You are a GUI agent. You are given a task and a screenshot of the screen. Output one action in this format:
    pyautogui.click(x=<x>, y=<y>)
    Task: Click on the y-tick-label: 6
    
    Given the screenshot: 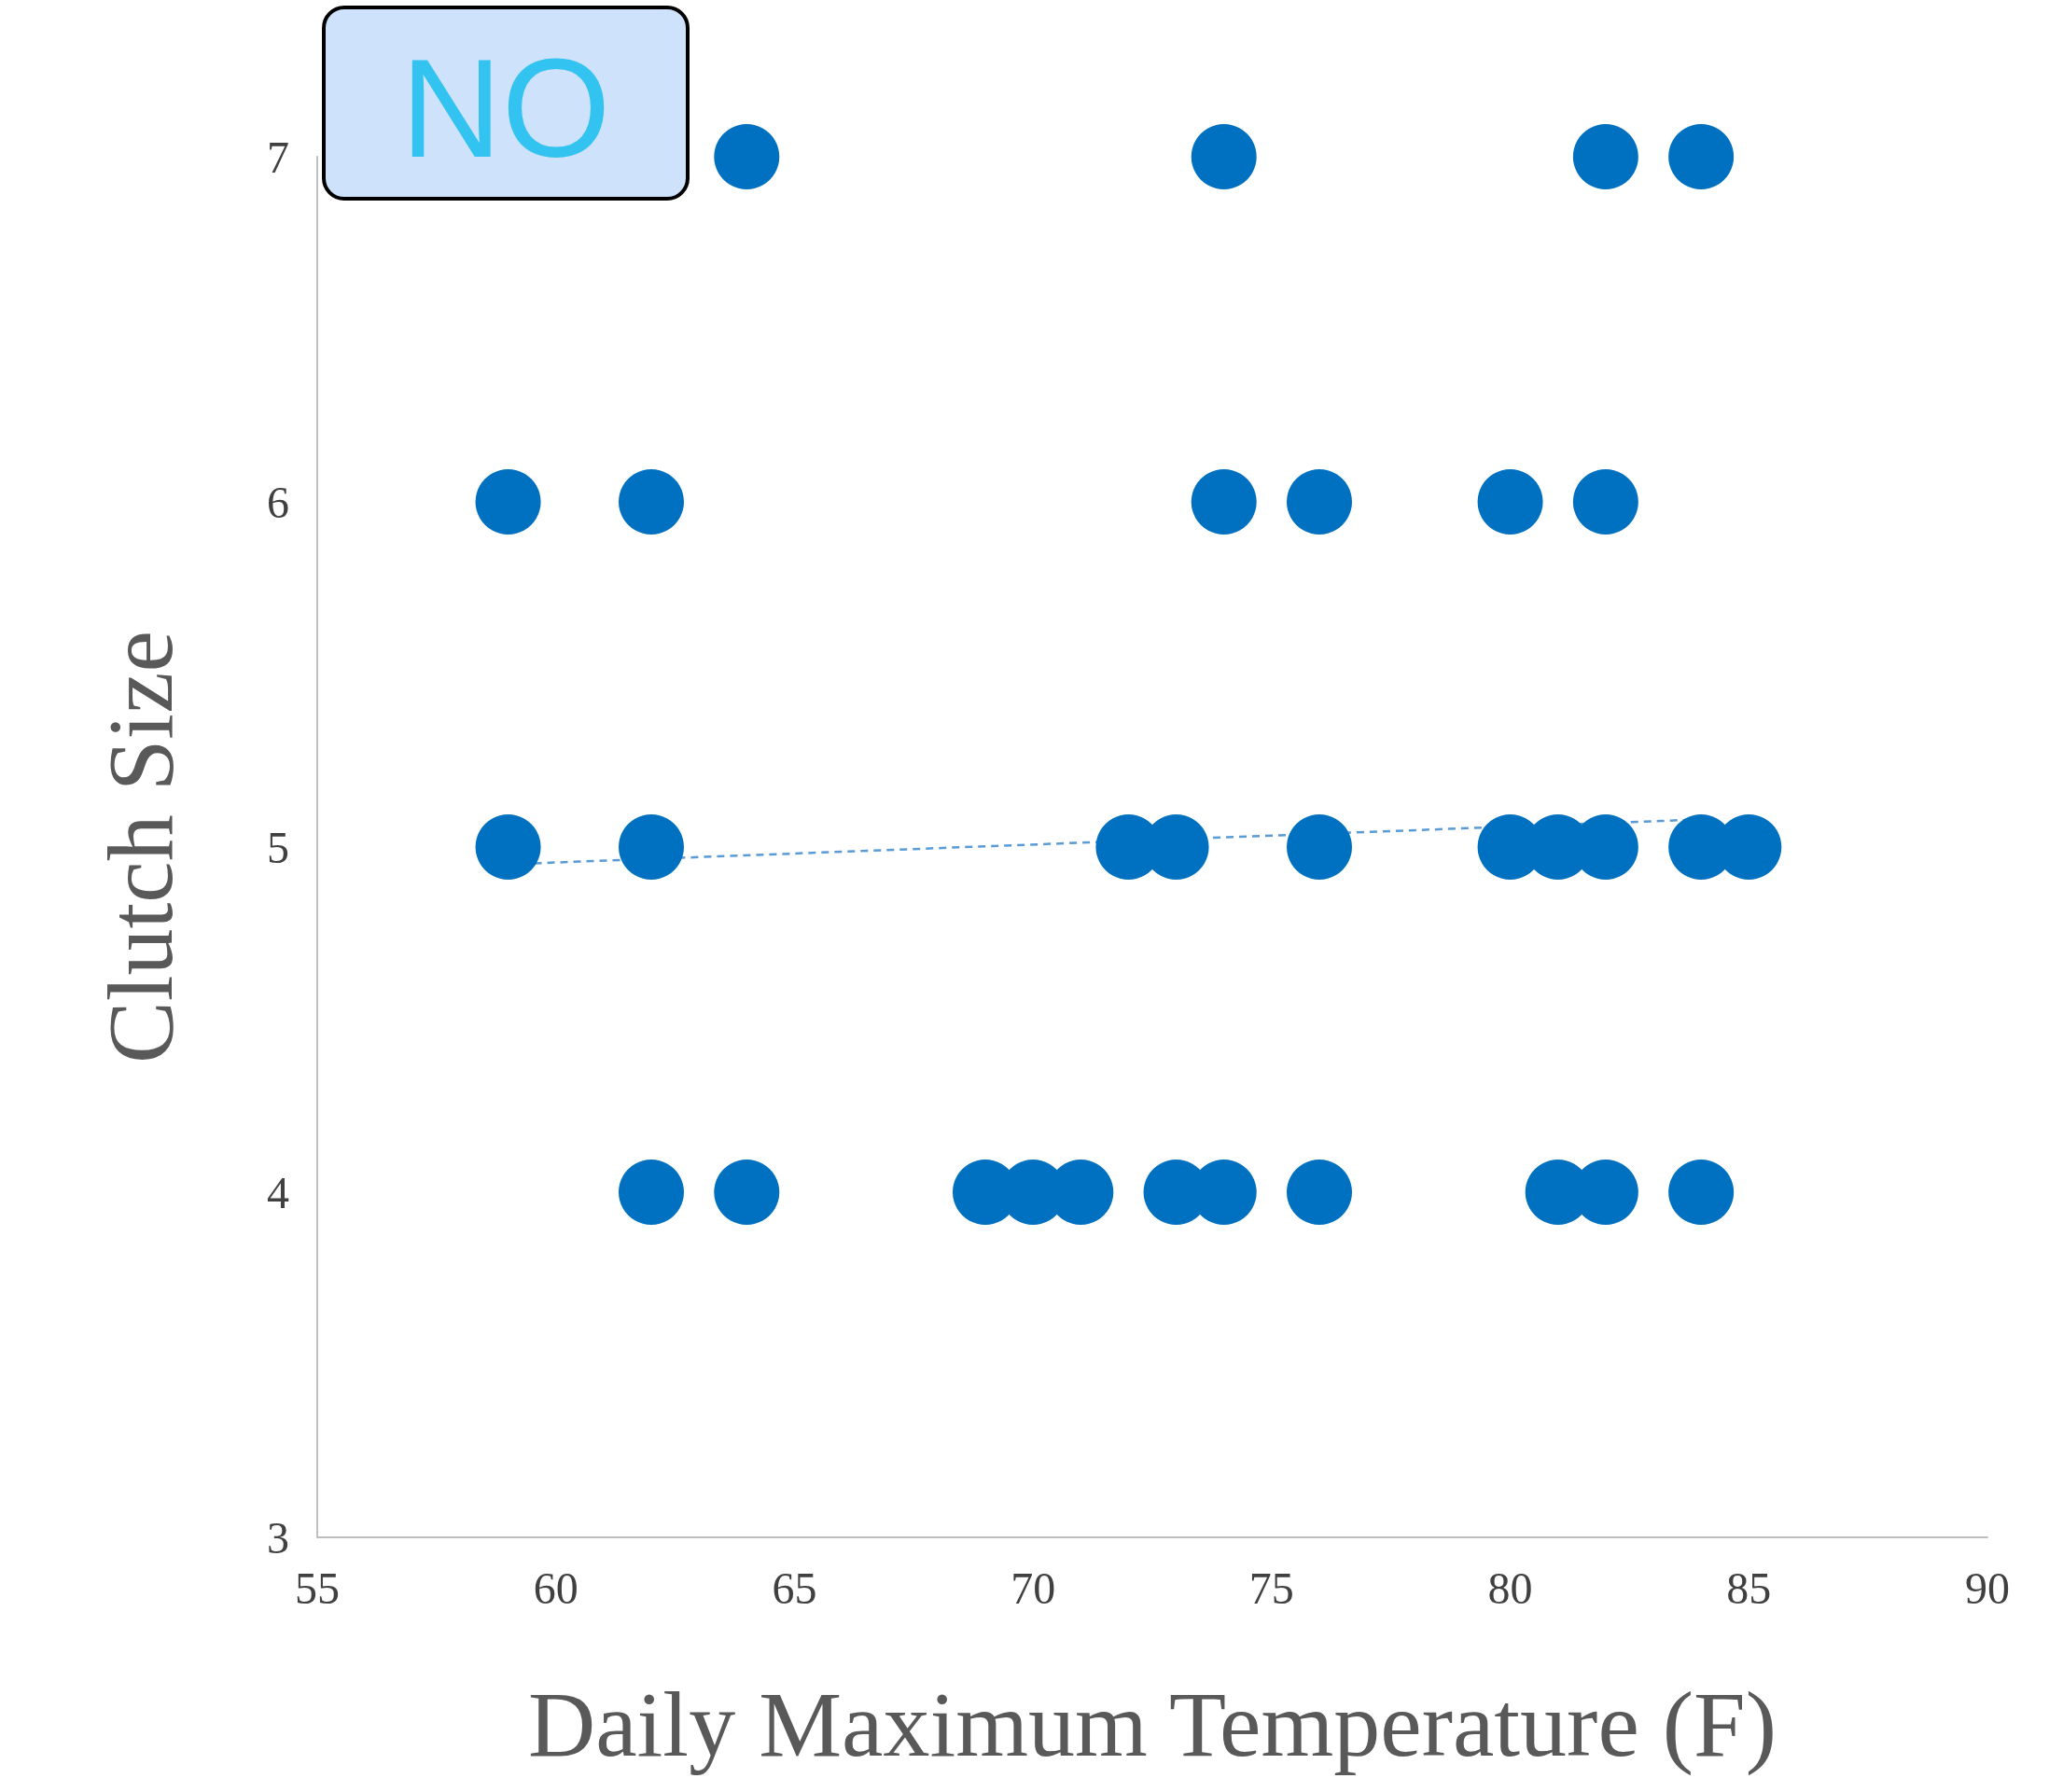 What is the action you would take?
    pyautogui.click(x=278, y=502)
    